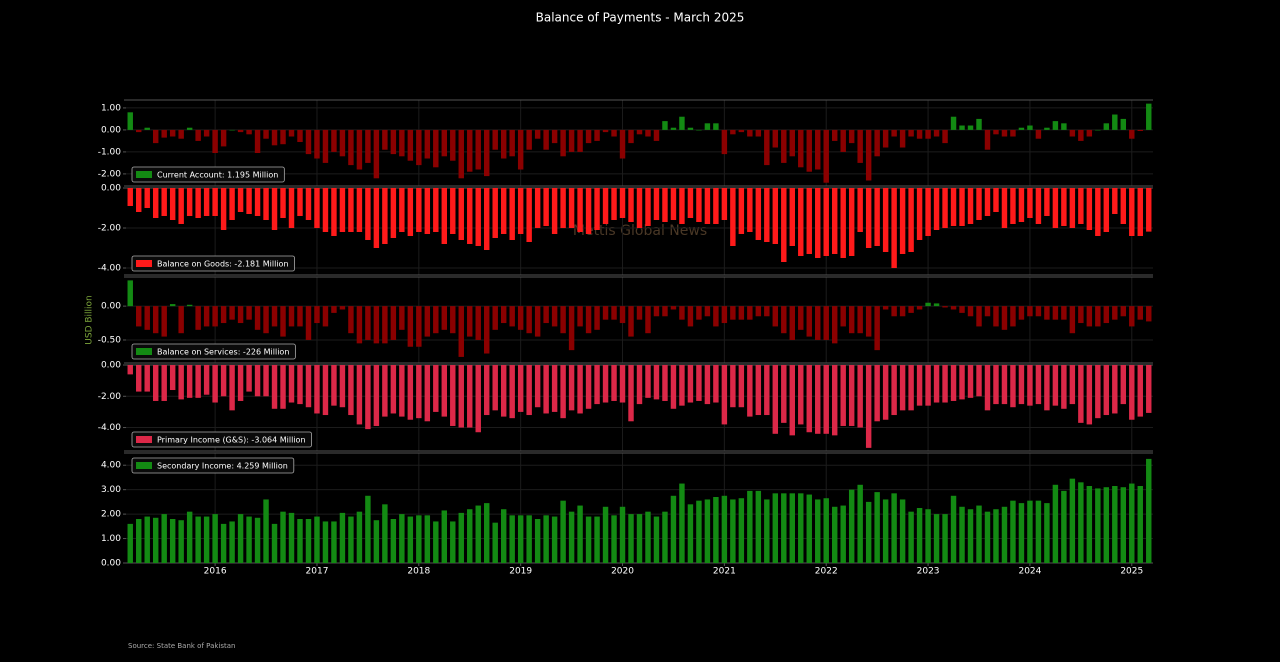 Image resolution: width=1280 pixels, height=662 pixels. Describe the element at coordinates (110, 174) in the screenshot. I see `y-tick-label: -2.00` at that location.